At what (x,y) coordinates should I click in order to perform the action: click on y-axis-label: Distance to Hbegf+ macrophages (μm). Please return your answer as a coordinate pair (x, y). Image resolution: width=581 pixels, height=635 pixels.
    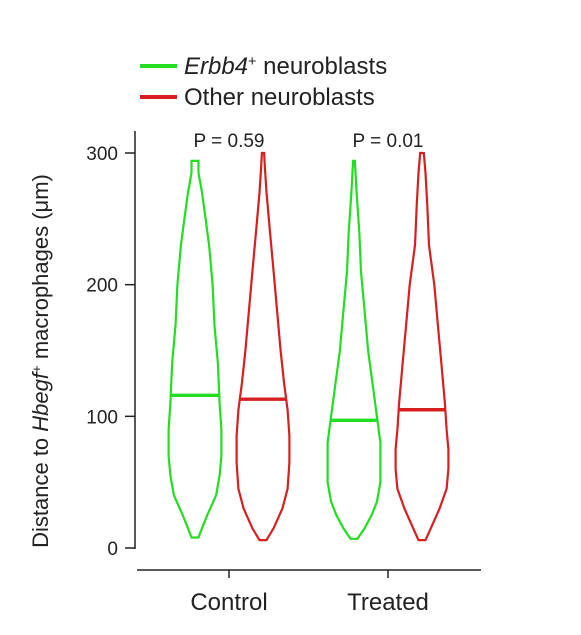
    Looking at the image, I should click on (40, 361).